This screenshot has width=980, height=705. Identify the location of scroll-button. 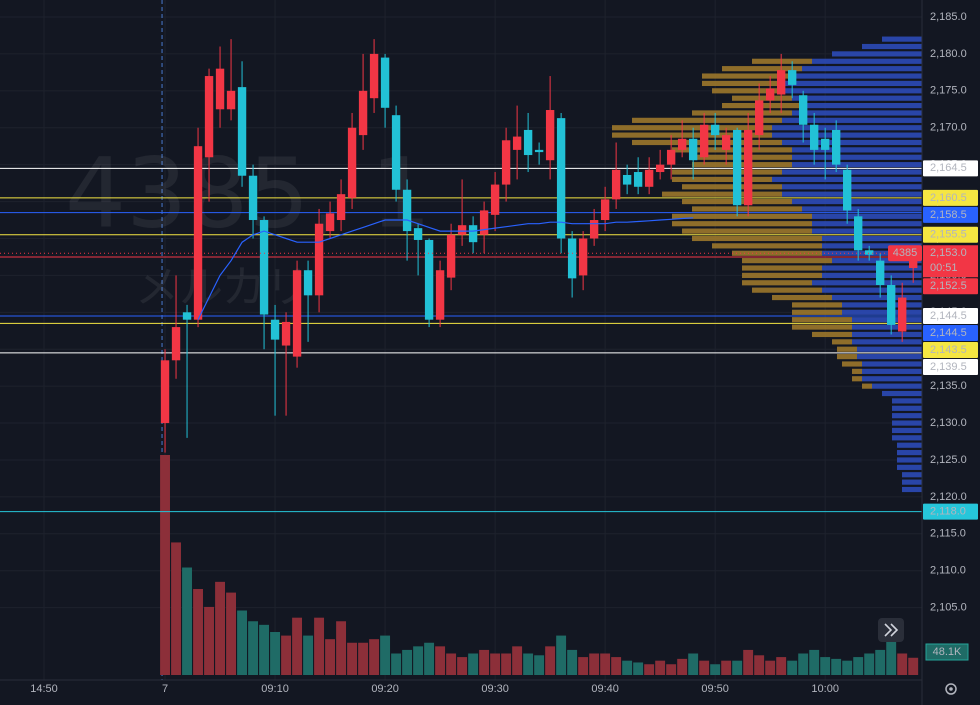
(891, 630).